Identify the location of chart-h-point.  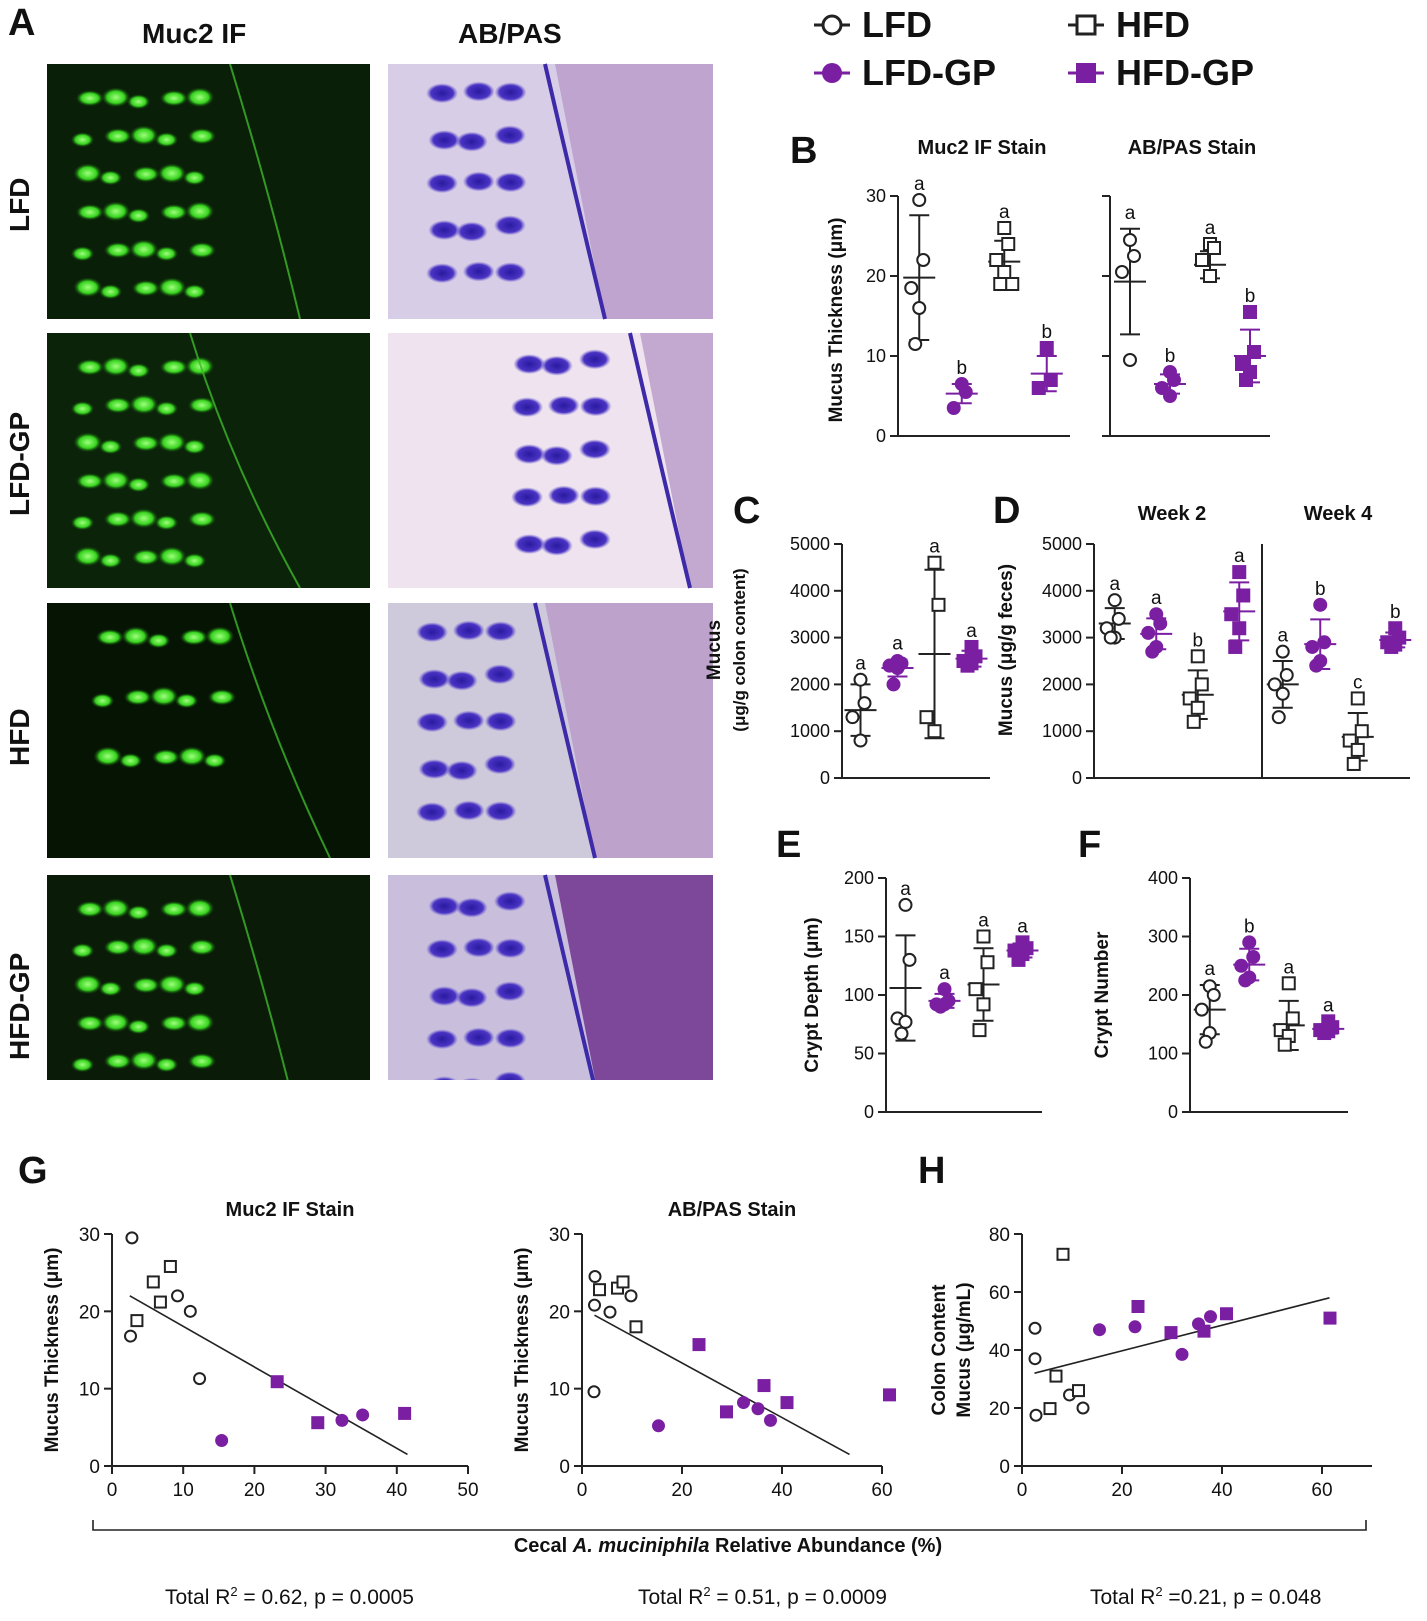
(1171, 1333).